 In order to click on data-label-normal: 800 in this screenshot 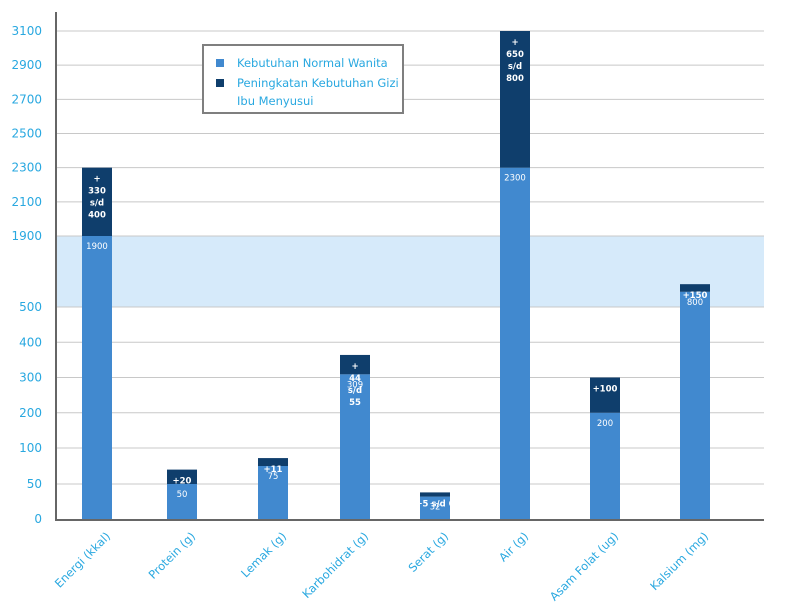, I will do `click(695, 303)`.